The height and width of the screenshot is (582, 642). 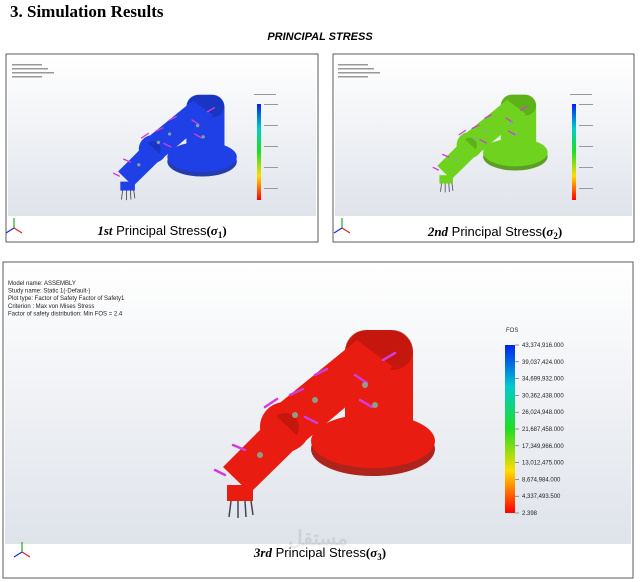 I want to click on legend-label: 13,012,475.000, so click(x=543, y=464).